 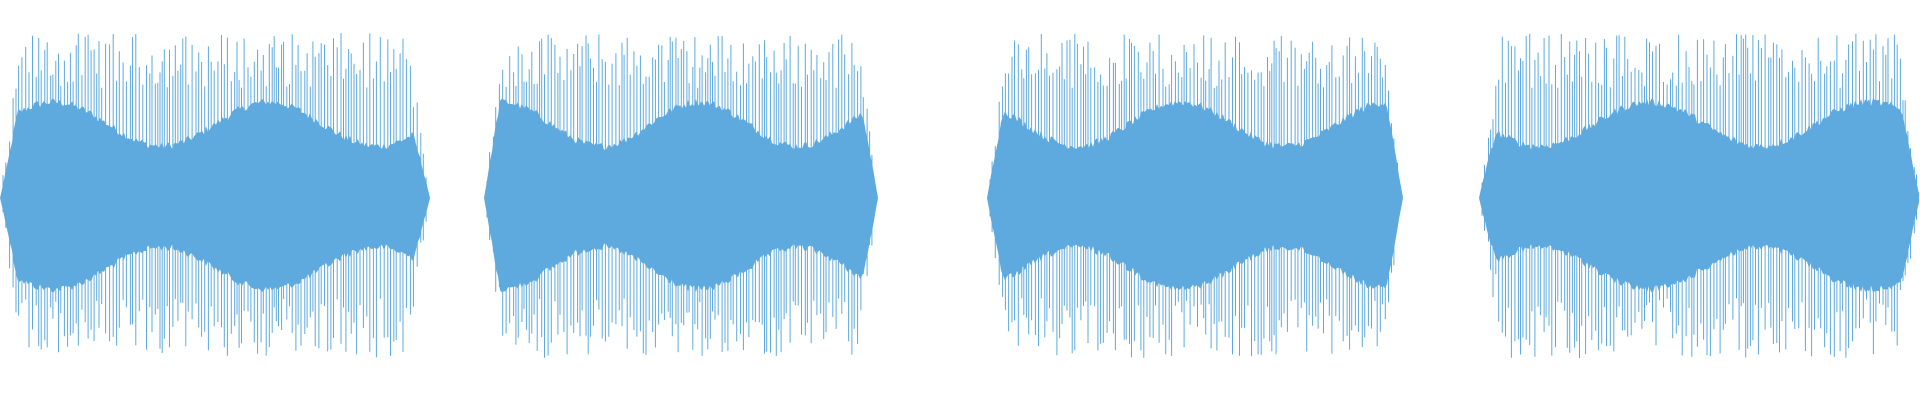 I want to click on waveform-core, so click(x=215, y=195).